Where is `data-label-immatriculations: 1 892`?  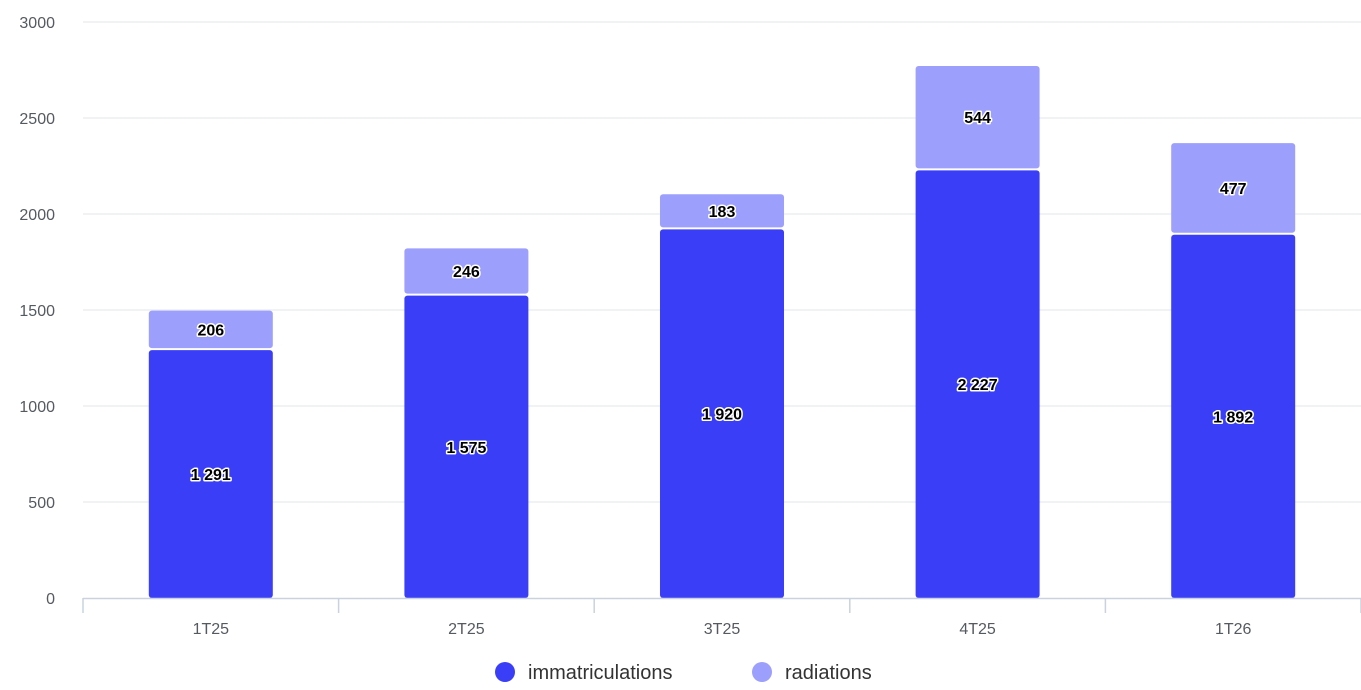 data-label-immatriculations: 1 892 is located at coordinates (1233, 417).